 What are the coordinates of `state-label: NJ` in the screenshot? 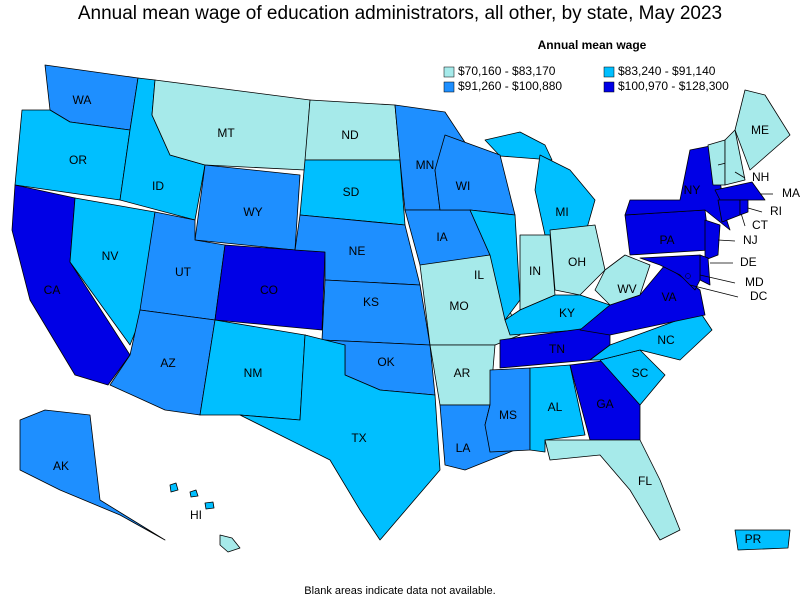 It's located at (750, 240).